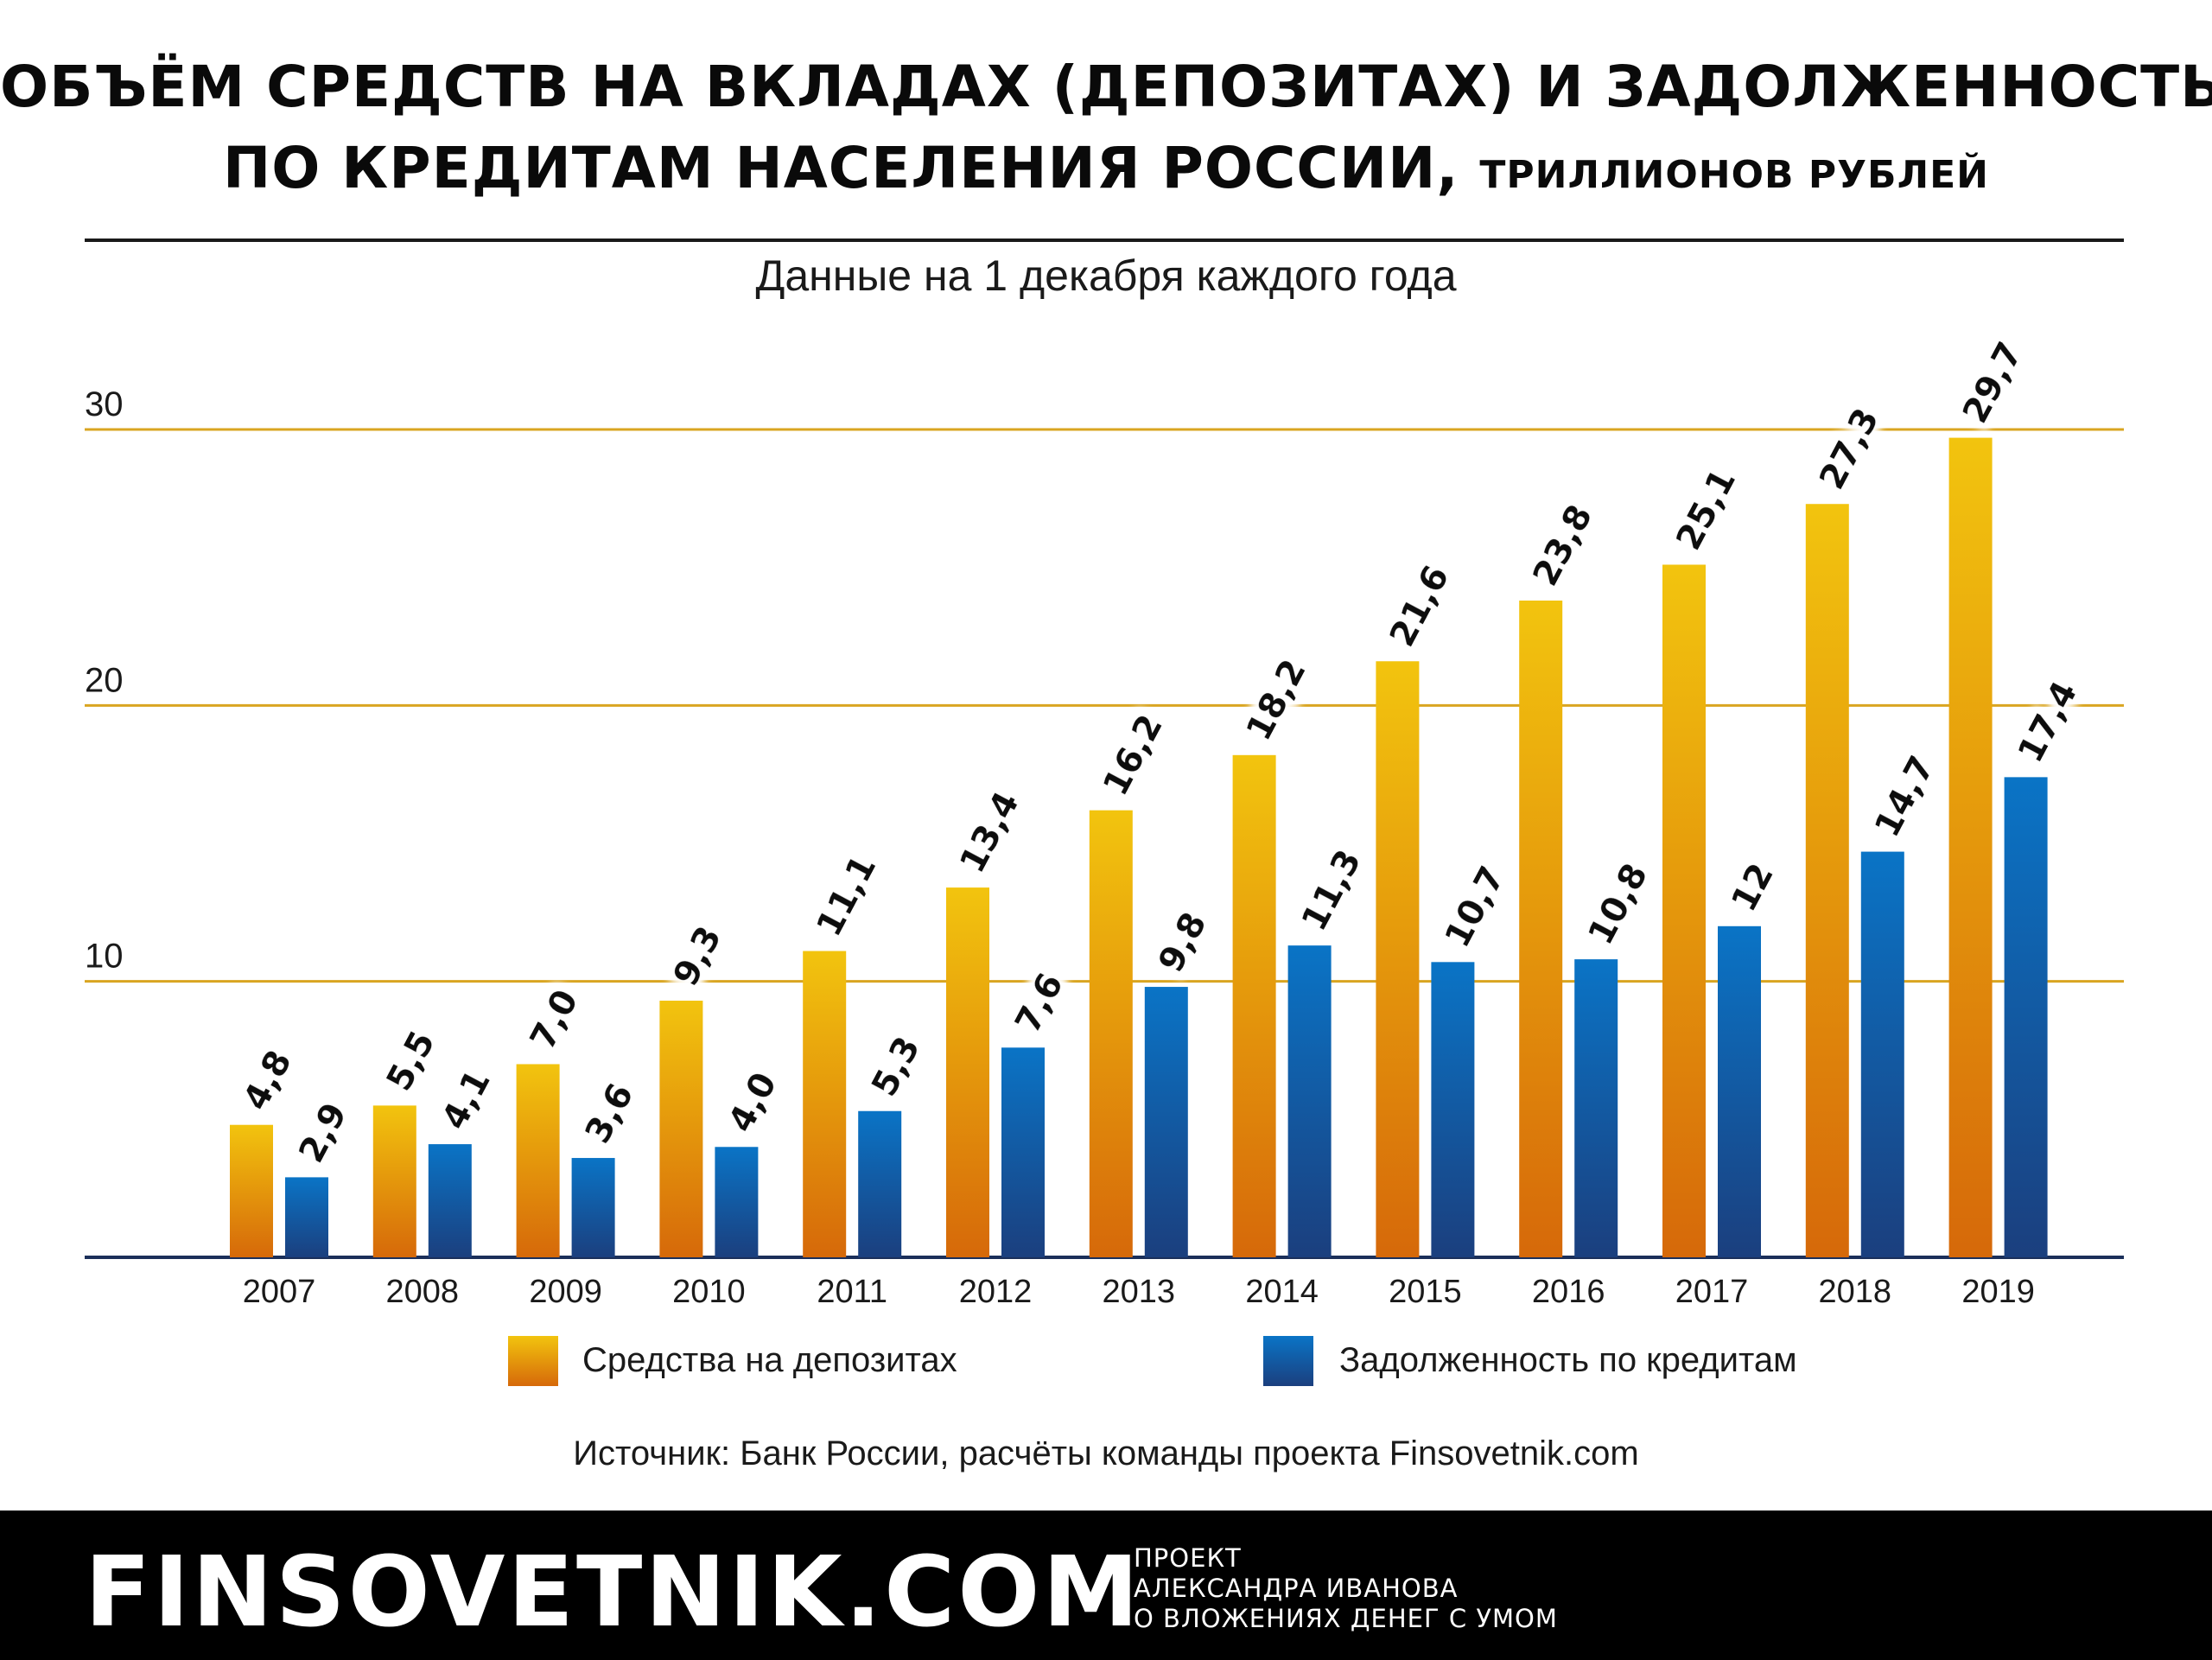 The image size is (2212, 1660). Describe the element at coordinates (1296, 1588) in the screenshot. I see `tagline-line-2: АЛЕКСАНДРА ИВАНОВА` at that location.